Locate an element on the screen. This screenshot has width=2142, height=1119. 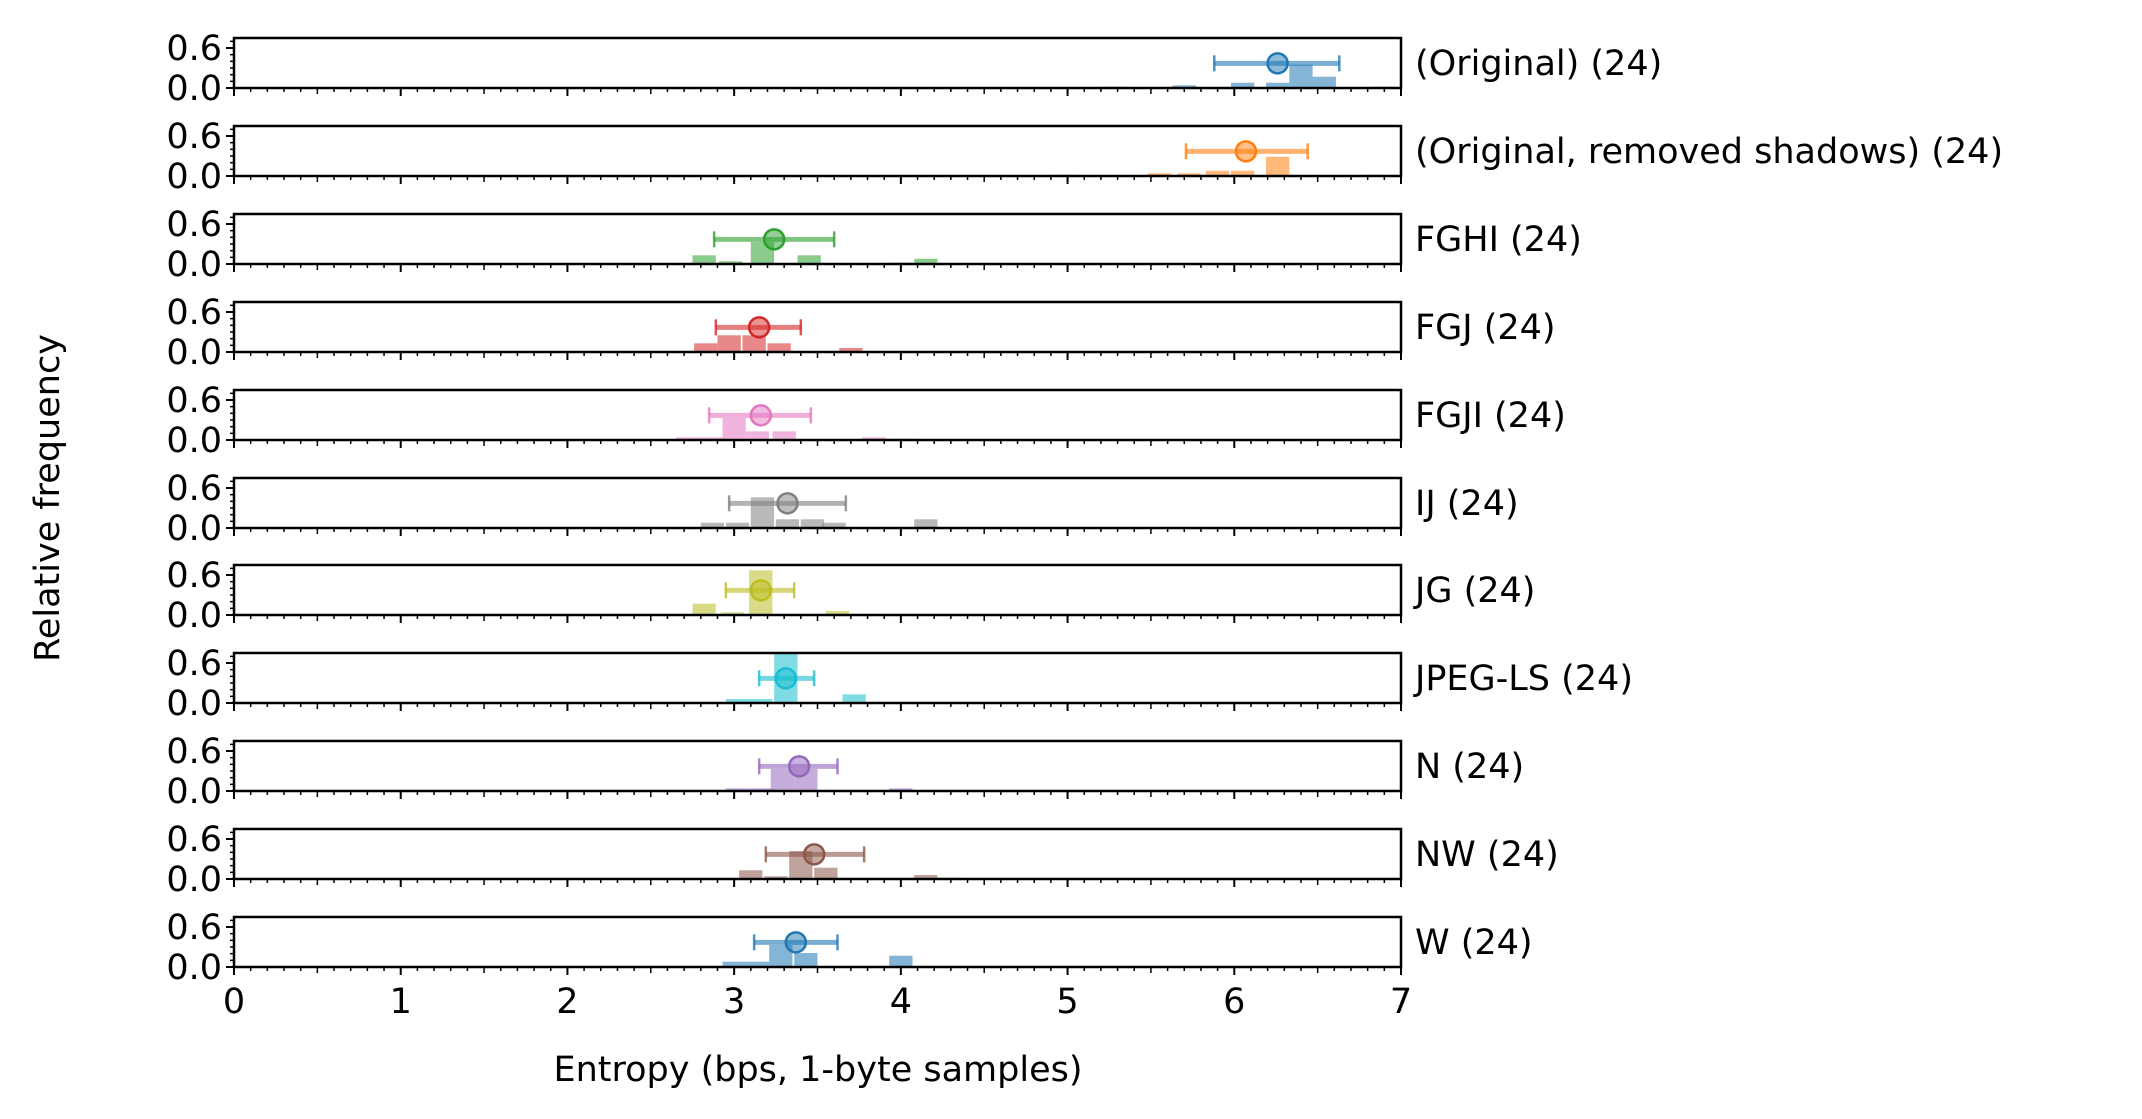
x-tick-label: 3 is located at coordinates (734, 1002).